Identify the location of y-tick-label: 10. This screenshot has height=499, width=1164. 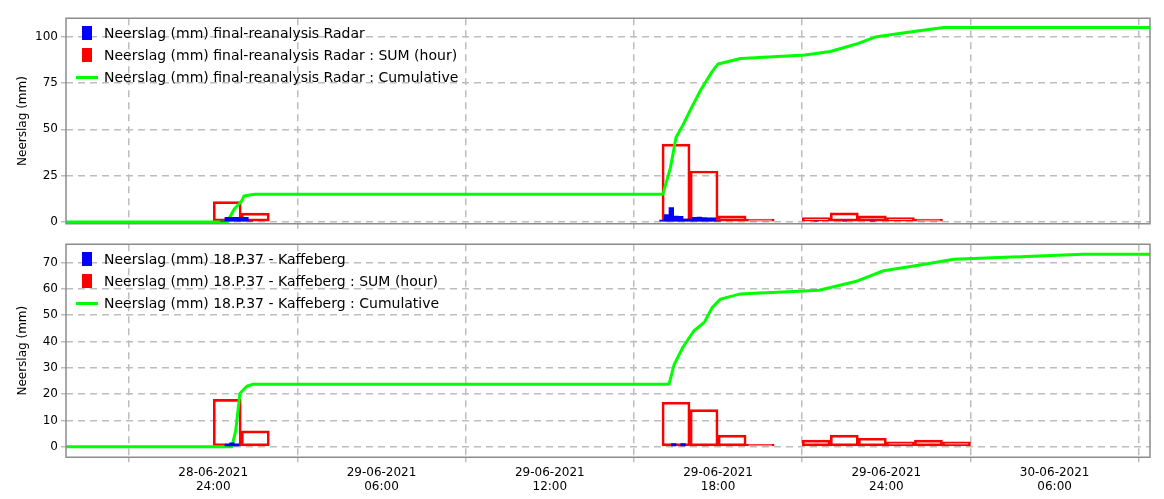
(50, 419).